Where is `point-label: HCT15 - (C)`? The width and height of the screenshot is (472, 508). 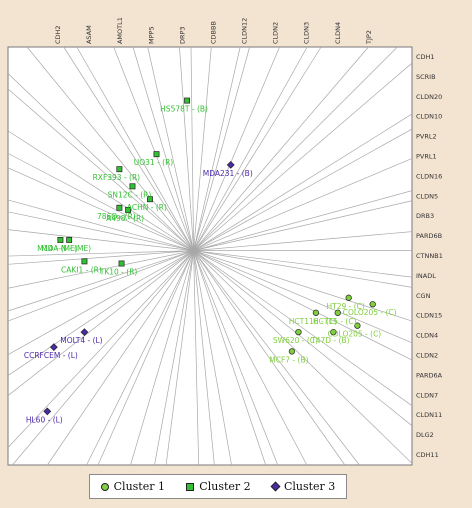 point-label: HCT15 - (C) is located at coordinates (335, 321).